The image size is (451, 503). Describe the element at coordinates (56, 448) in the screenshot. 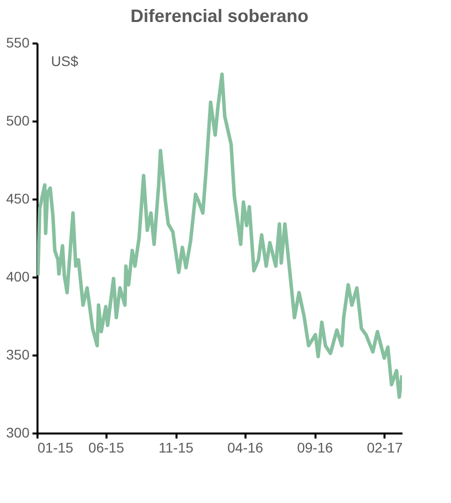

I see `x-tick-label: 01-15` at that location.